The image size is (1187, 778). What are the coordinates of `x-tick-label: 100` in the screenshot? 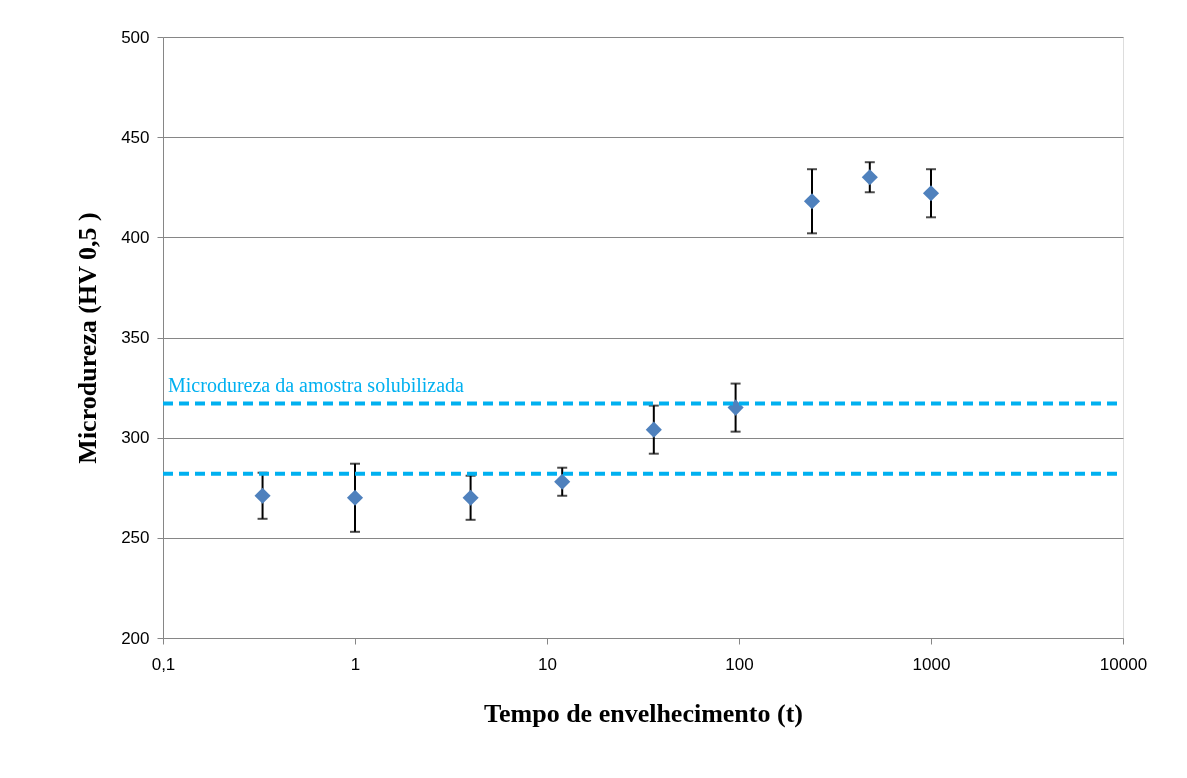 It's located at (739, 664).